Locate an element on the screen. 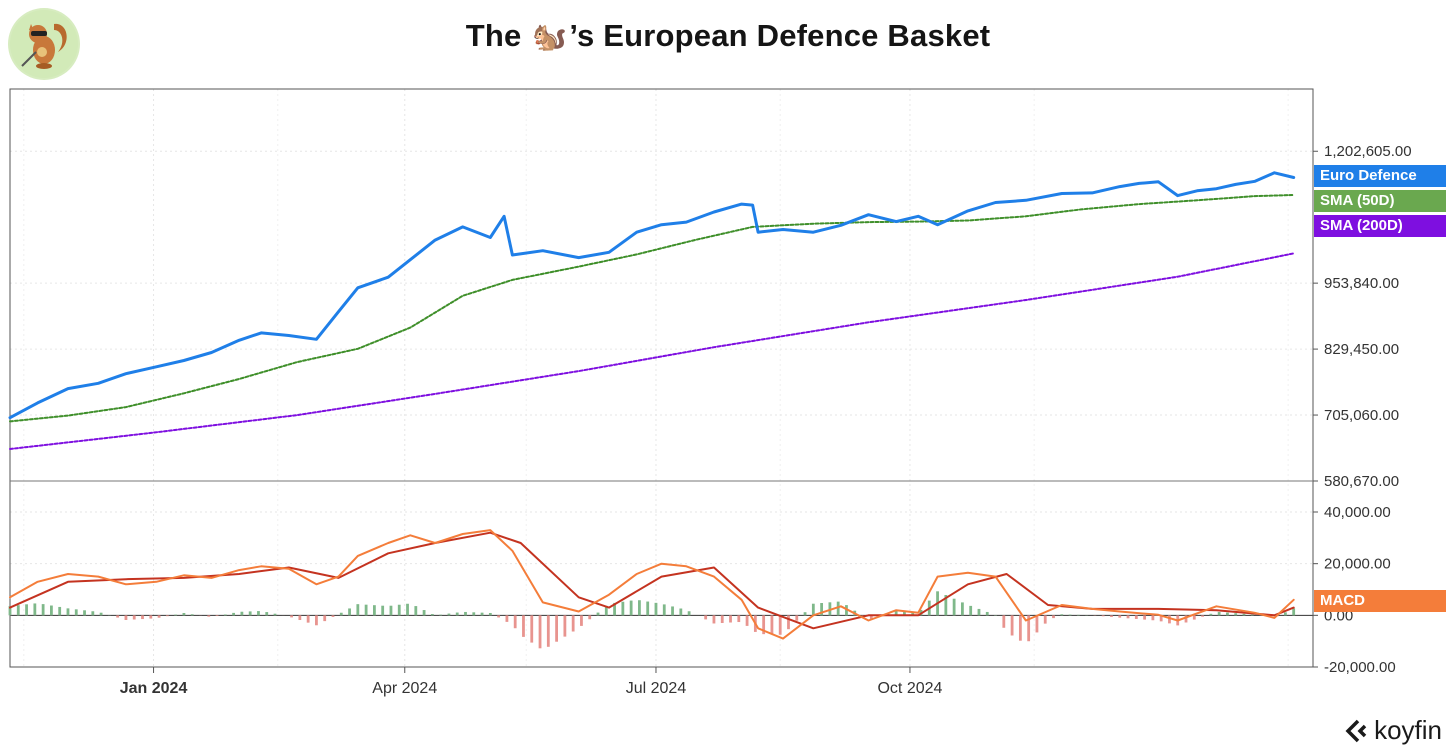 The width and height of the screenshot is (1456, 752). legend-sma-50d: SMA (50D) is located at coordinates (1380, 201).